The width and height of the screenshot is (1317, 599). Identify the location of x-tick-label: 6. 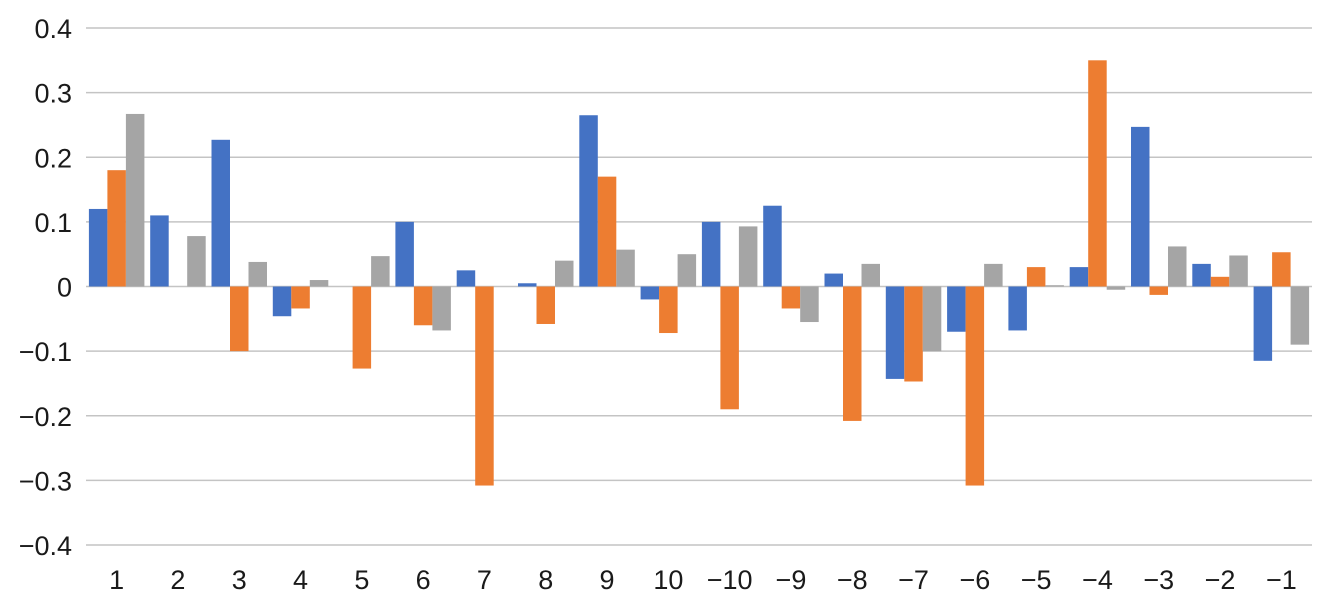
(423, 580).